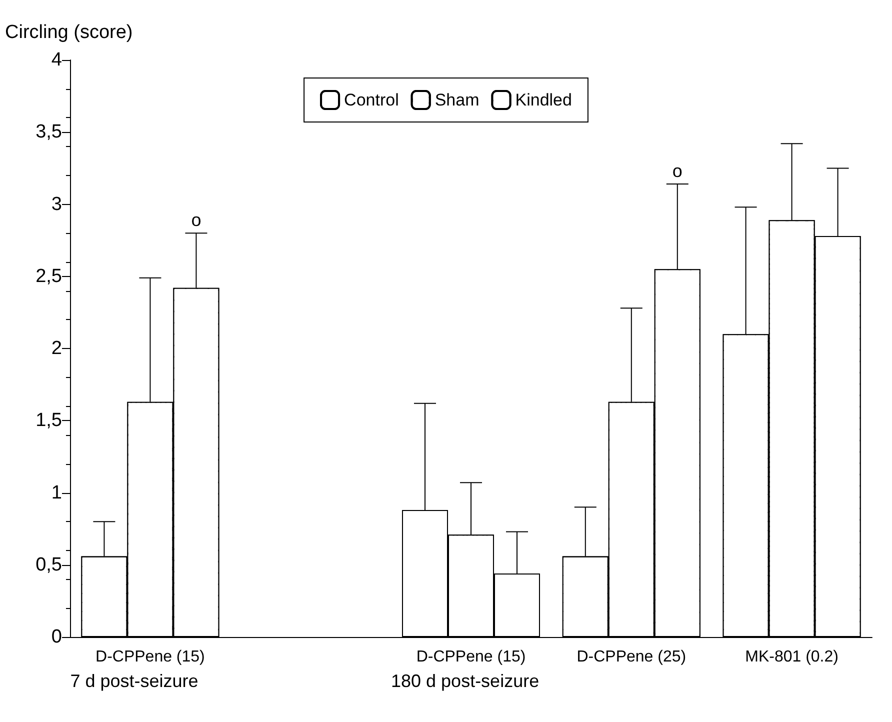 This screenshot has width=892, height=722. I want to click on y-tick-label: 3, so click(56, 204).